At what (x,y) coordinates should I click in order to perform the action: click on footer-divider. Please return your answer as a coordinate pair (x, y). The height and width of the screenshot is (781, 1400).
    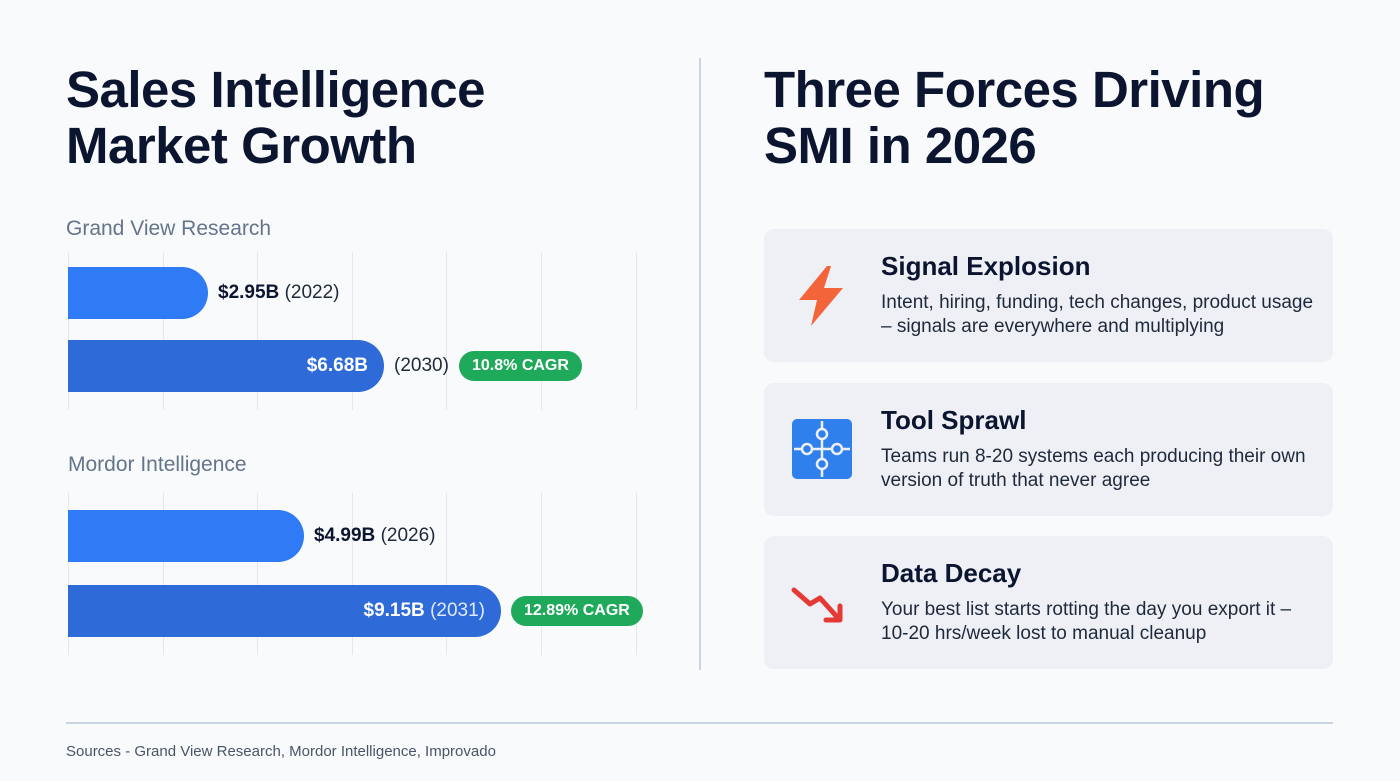
    Looking at the image, I should click on (699, 723).